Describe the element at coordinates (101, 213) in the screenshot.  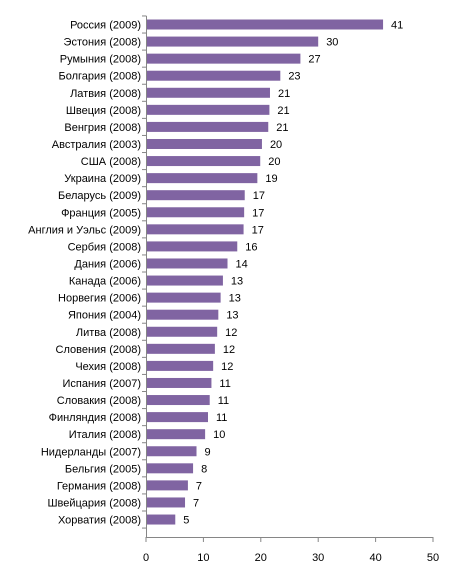
I see `category-label: Франция (2005)` at that location.